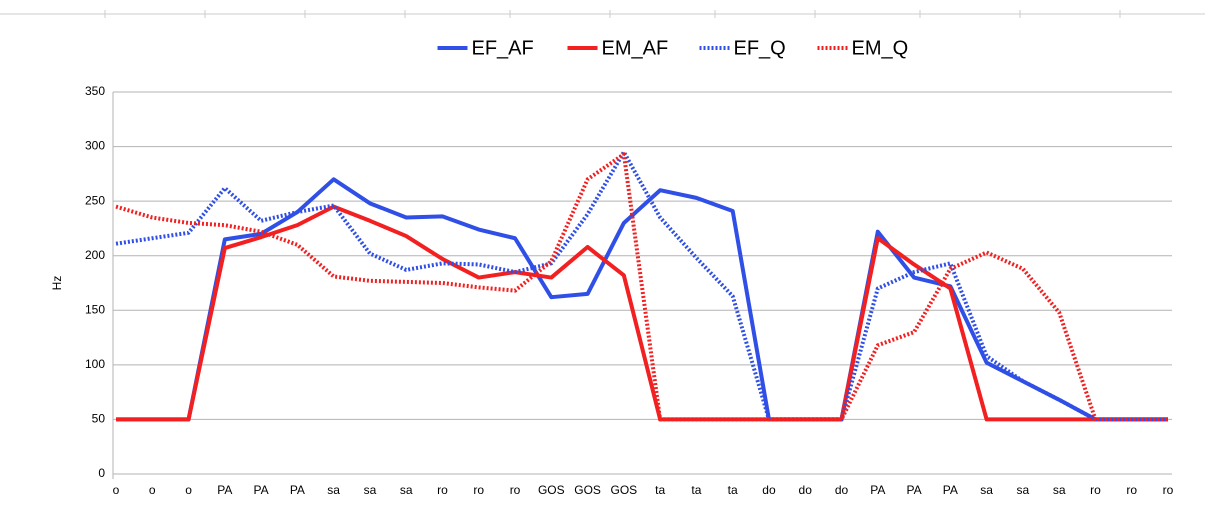 This screenshot has width=1205, height=505. Describe the element at coordinates (95, 364) in the screenshot. I see `y-tick-label: 100` at that location.